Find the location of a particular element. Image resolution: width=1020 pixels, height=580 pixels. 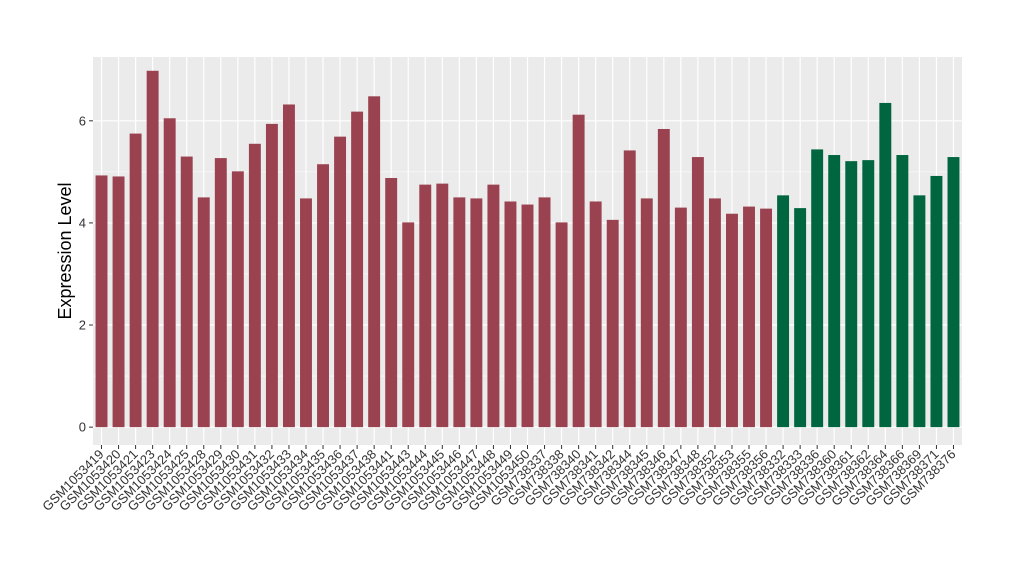

bar-GSM1053445 is located at coordinates (442, 305).